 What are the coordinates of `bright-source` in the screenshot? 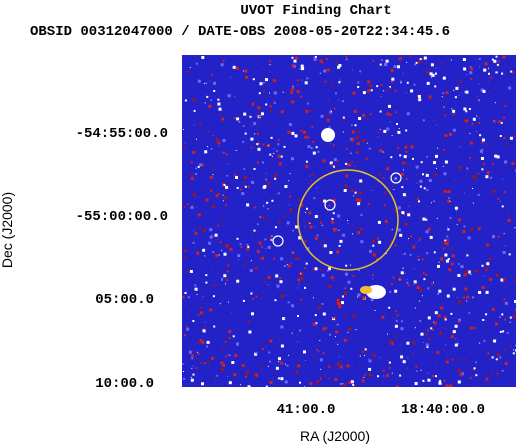 It's located at (328, 135).